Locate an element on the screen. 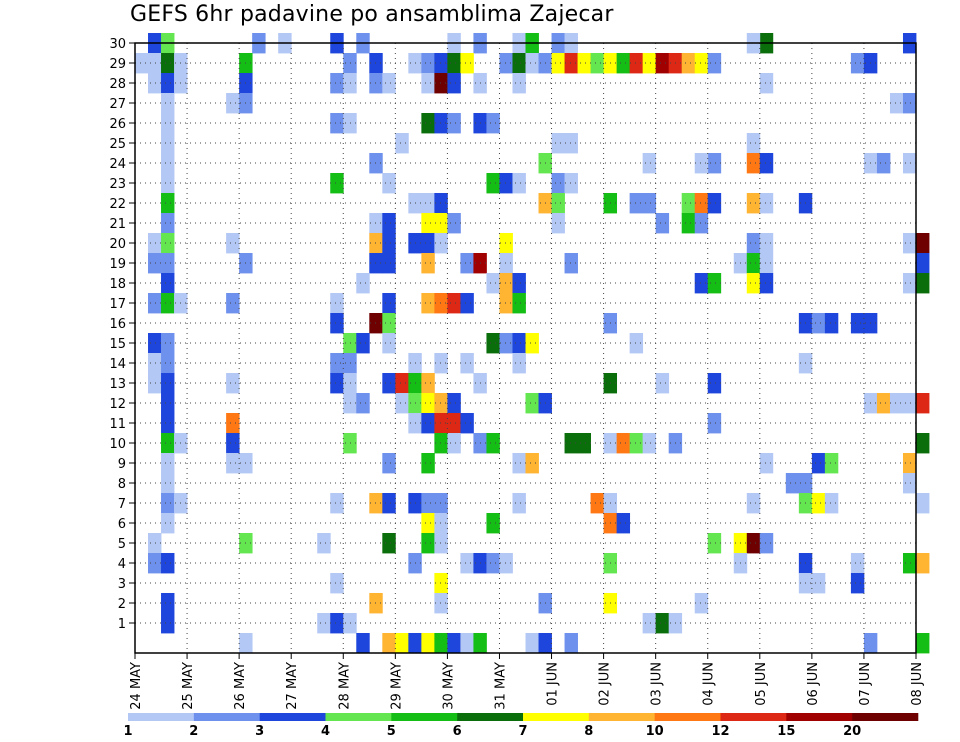 The height and width of the screenshot is (742, 960). y-tick-label: 21 is located at coordinates (117, 224).